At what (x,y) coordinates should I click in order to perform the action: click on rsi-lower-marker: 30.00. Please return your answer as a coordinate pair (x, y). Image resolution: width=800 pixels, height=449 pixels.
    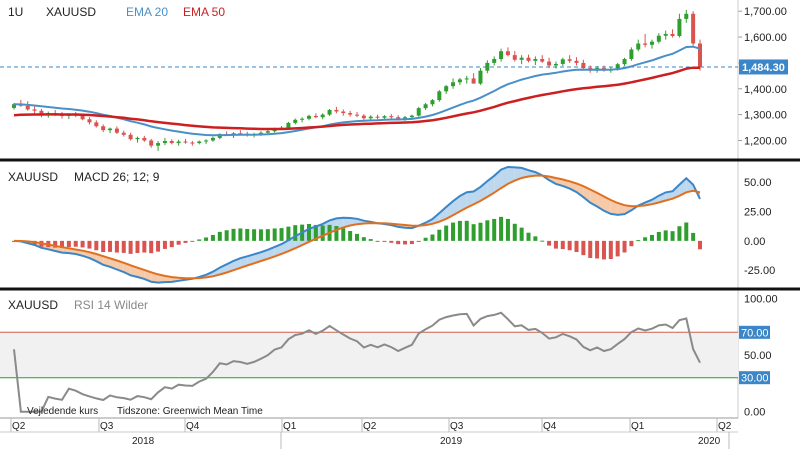
    Looking at the image, I should click on (754, 378).